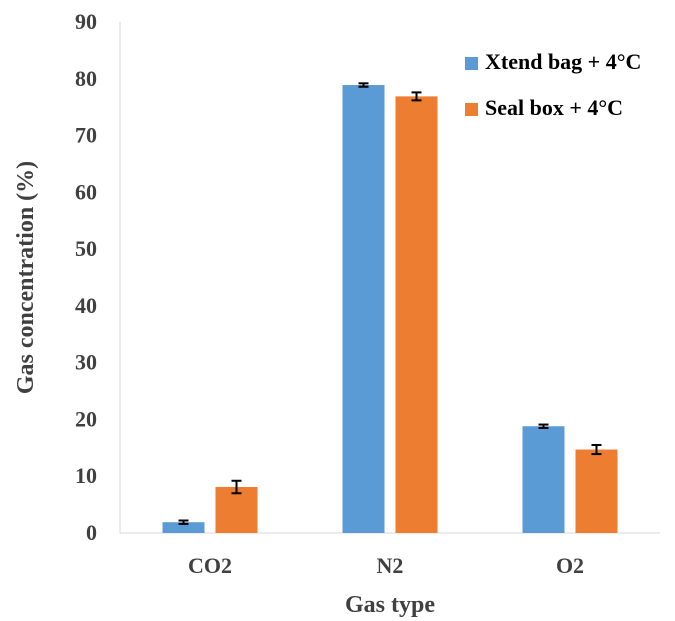 The height and width of the screenshot is (621, 675). Describe the element at coordinates (570, 565) in the screenshot. I see `x-tick-label: O2` at that location.